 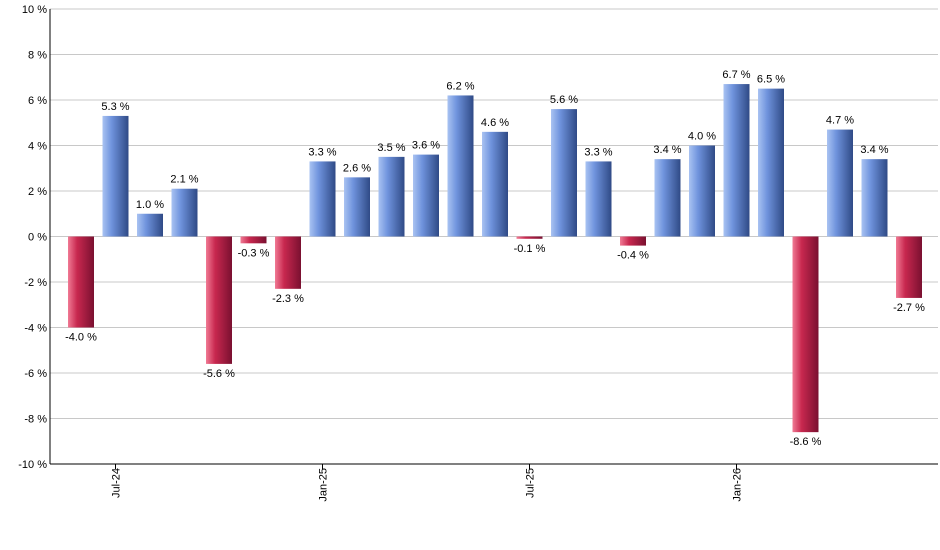 What do you see at coordinates (531, 483) in the screenshot?
I see `x-tick-label: Jul-25` at bounding box center [531, 483].